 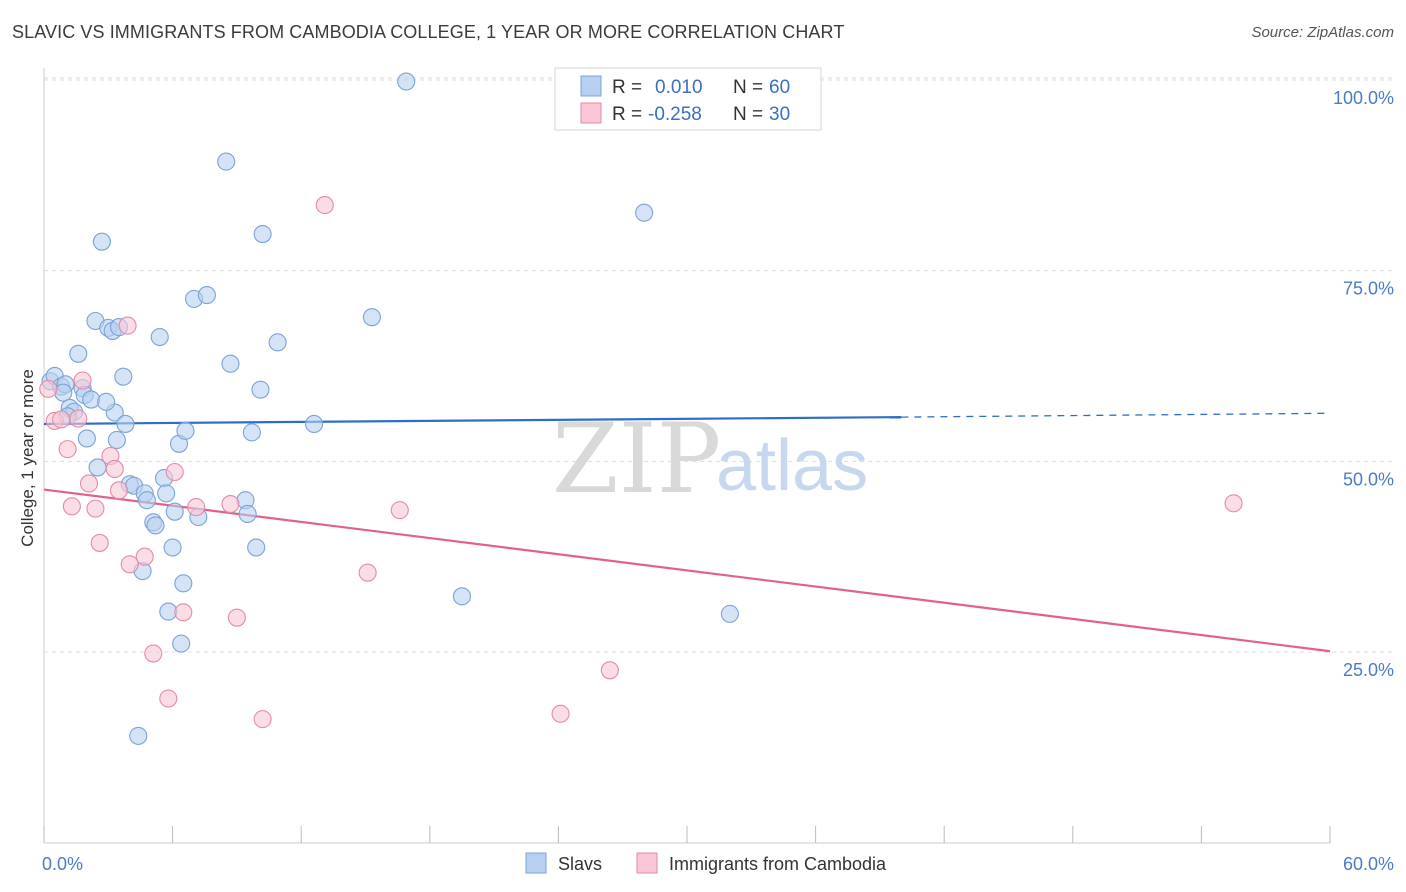 I want to click on legend-n-value-slavs: 60, so click(x=779, y=87).